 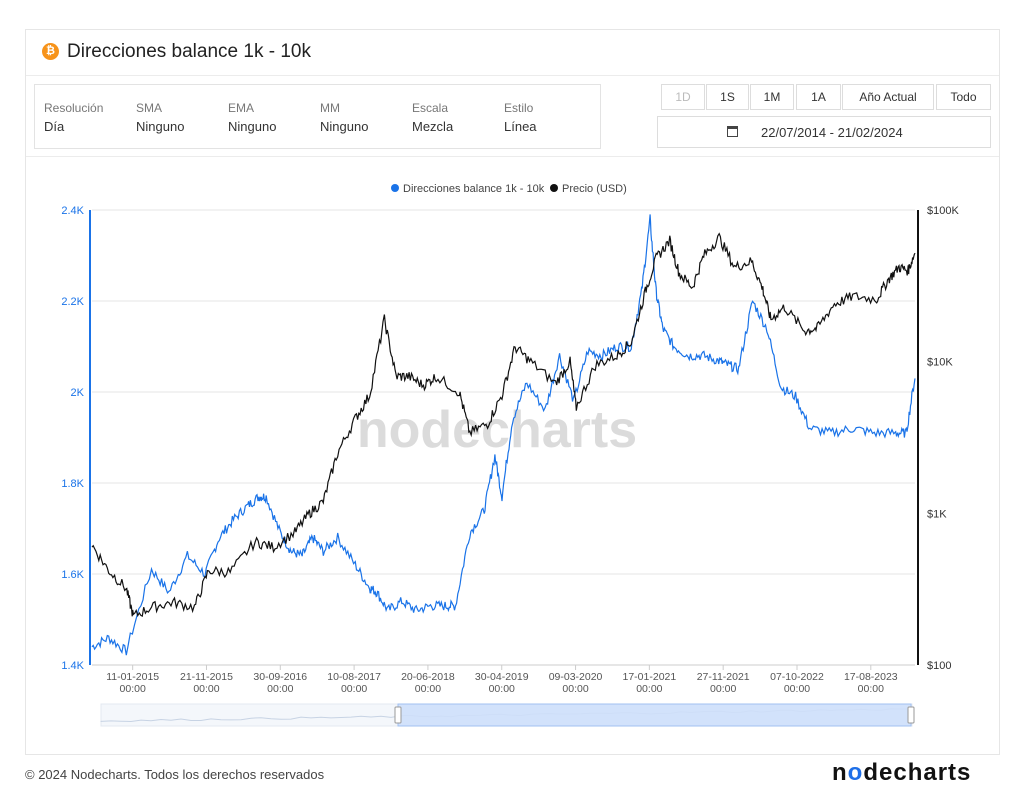 I want to click on y-left-tick-label: 1.8K, so click(x=72, y=484).